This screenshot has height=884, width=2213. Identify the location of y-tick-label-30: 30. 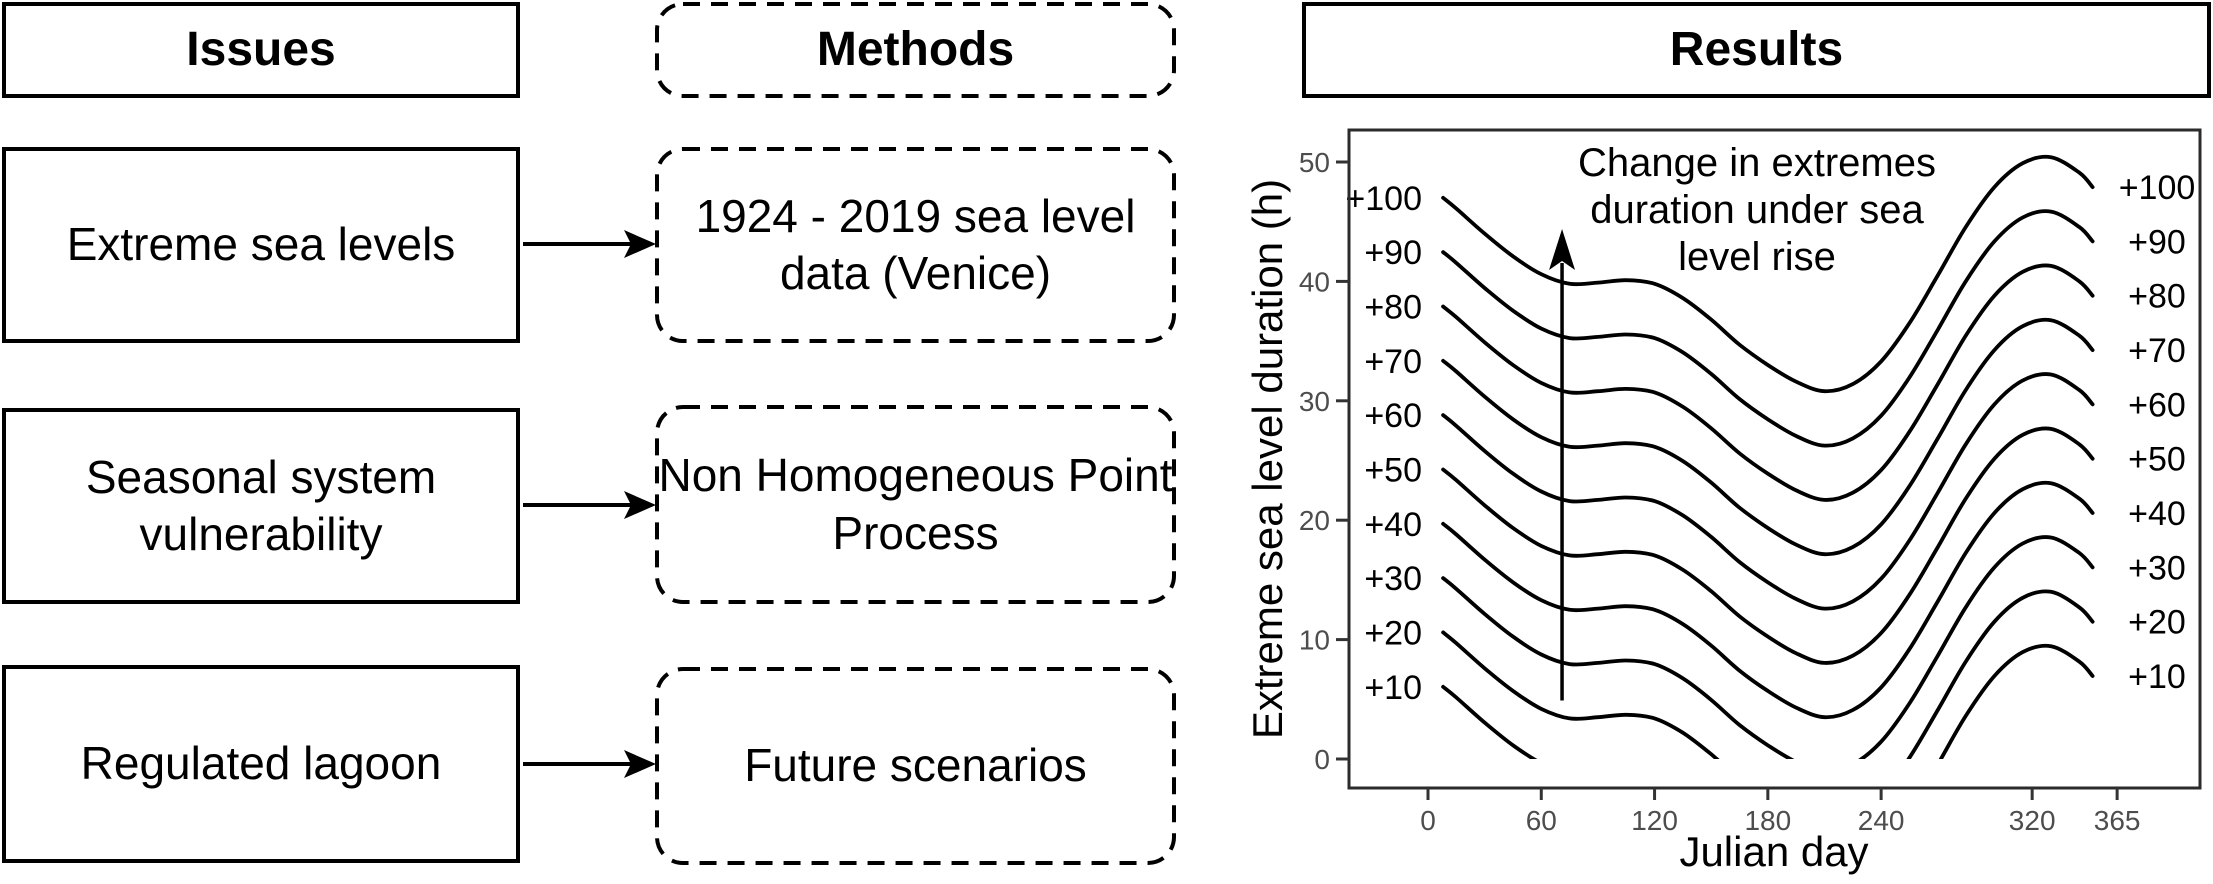
(1314, 401).